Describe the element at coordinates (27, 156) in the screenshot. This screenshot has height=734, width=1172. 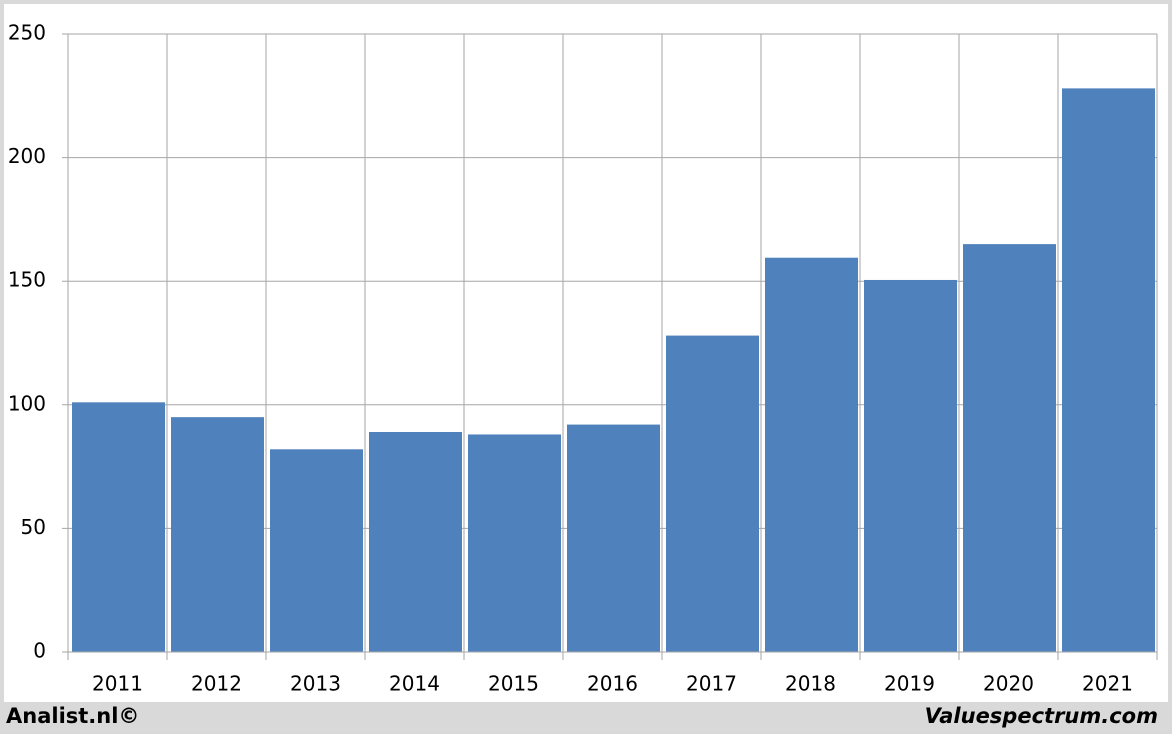
I see `y-tick-label: 200` at that location.